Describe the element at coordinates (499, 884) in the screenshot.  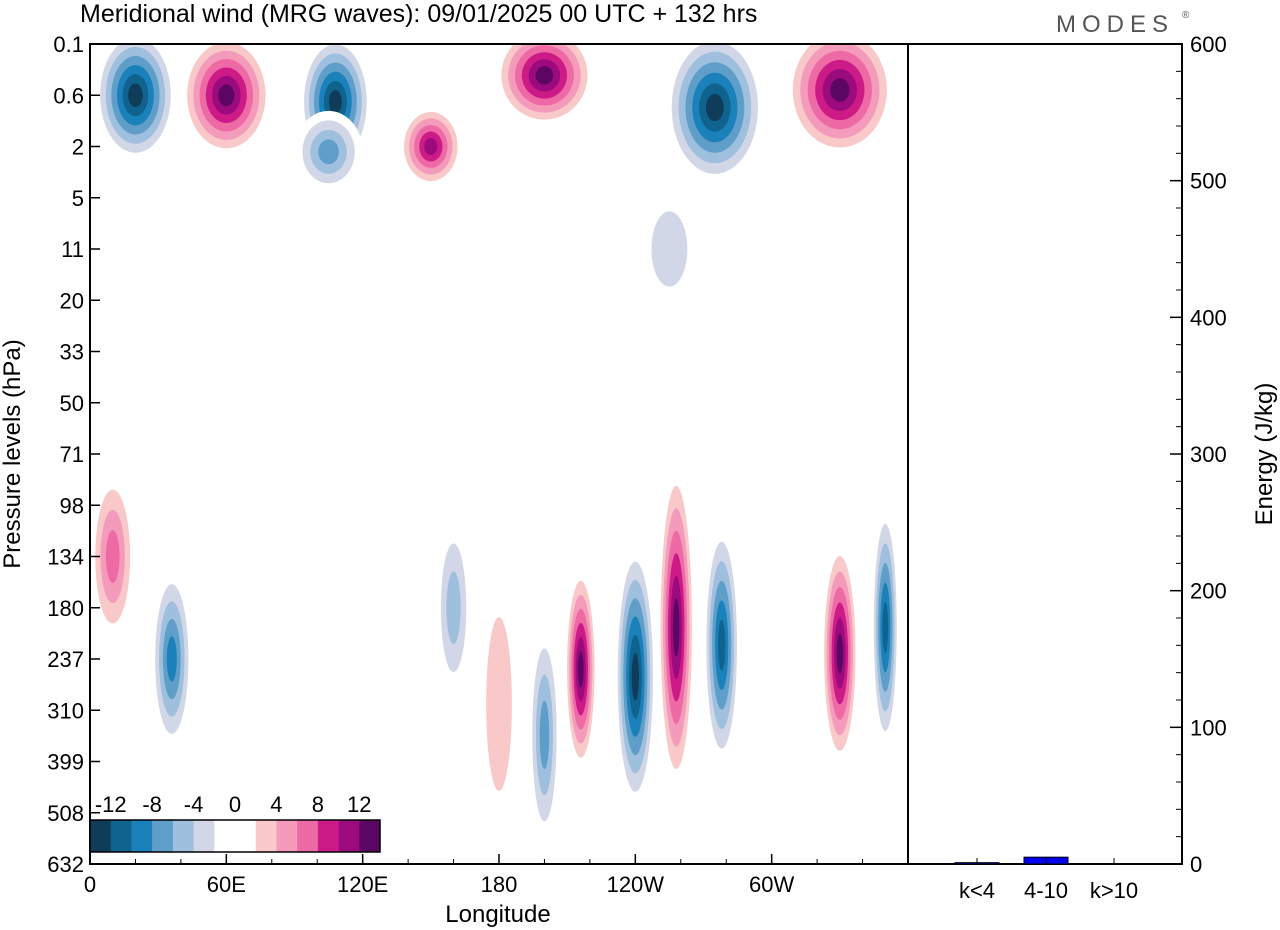
I see `x-tick-label: 180` at that location.